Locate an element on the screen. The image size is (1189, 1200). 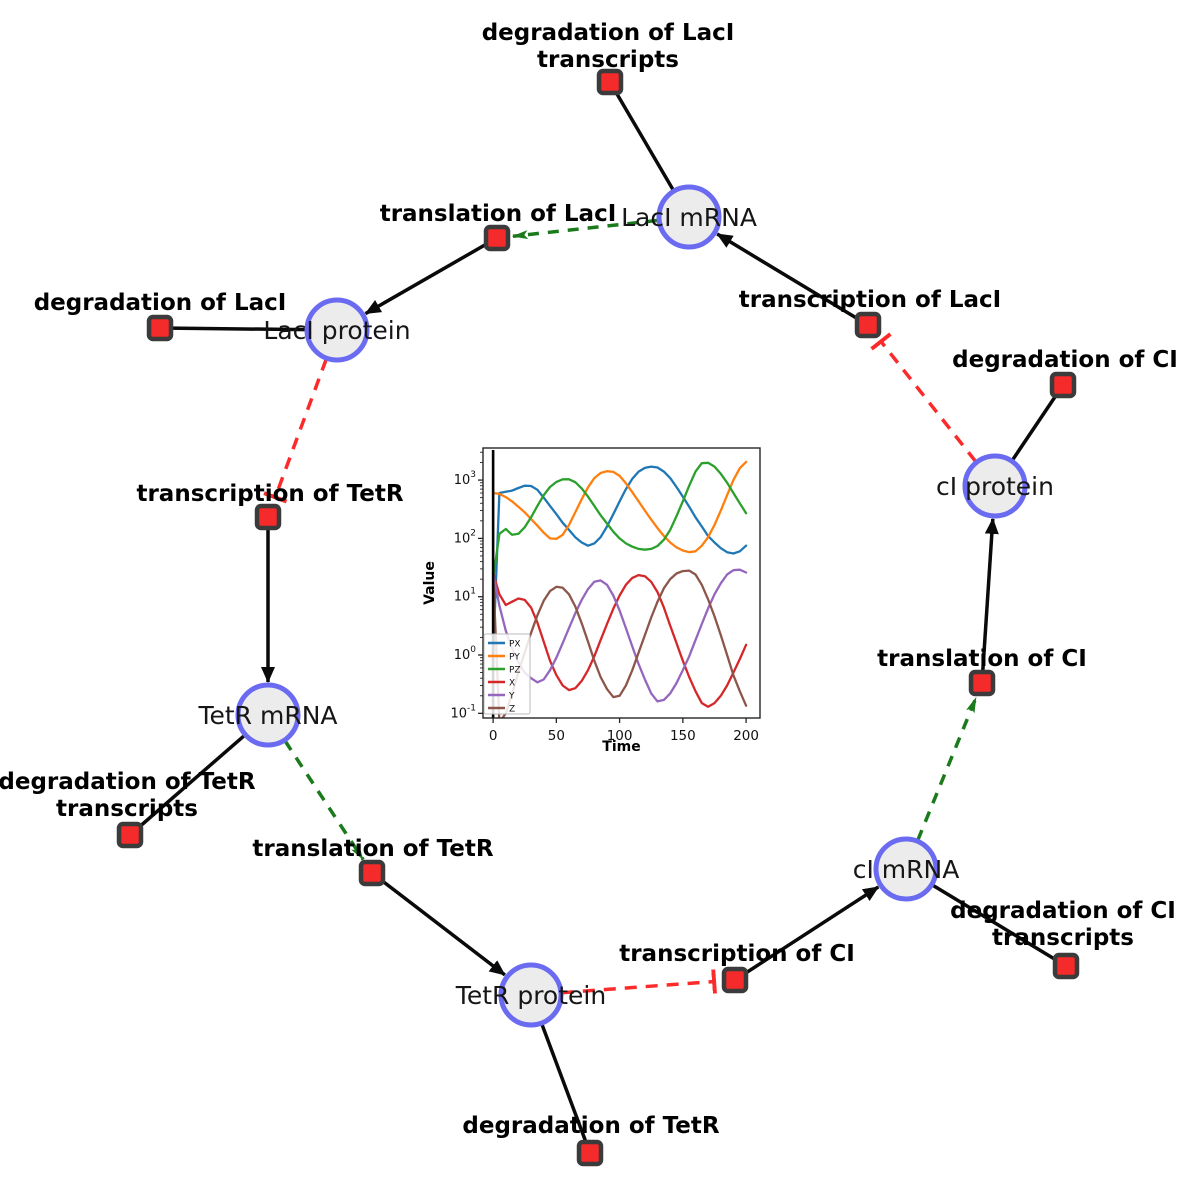
reaction-node-deg-laci is located at coordinates (160, 328).